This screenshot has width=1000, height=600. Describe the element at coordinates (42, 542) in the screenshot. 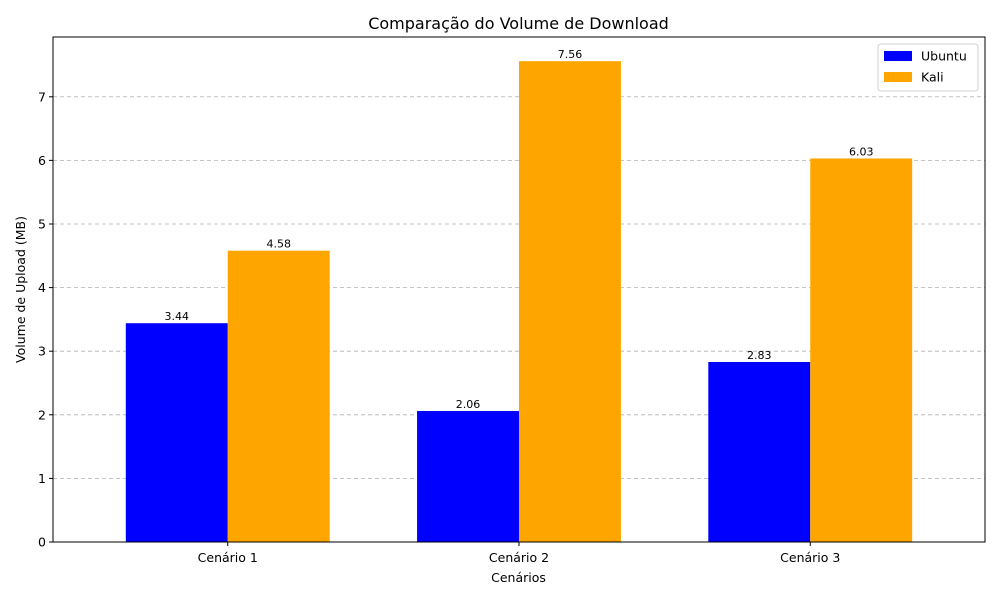

I see `y-tick-label: 0` at that location.